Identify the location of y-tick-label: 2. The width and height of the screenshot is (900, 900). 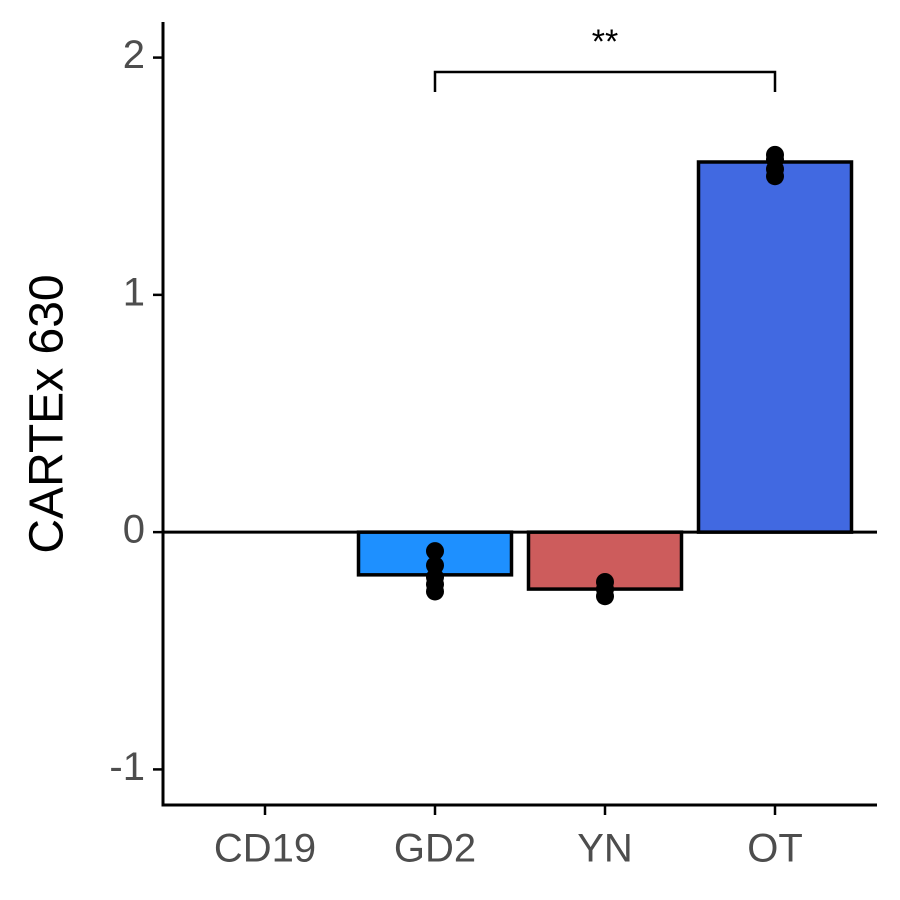
(134, 55).